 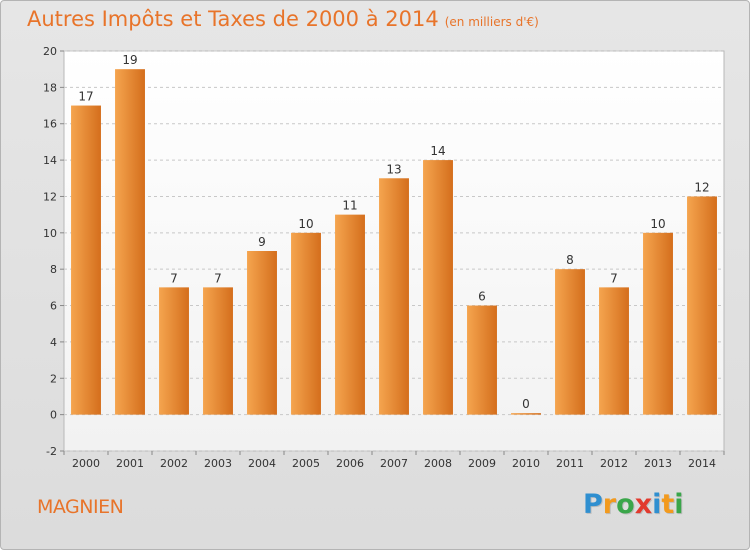 I want to click on y-tick-label: 16, so click(x=50, y=124).